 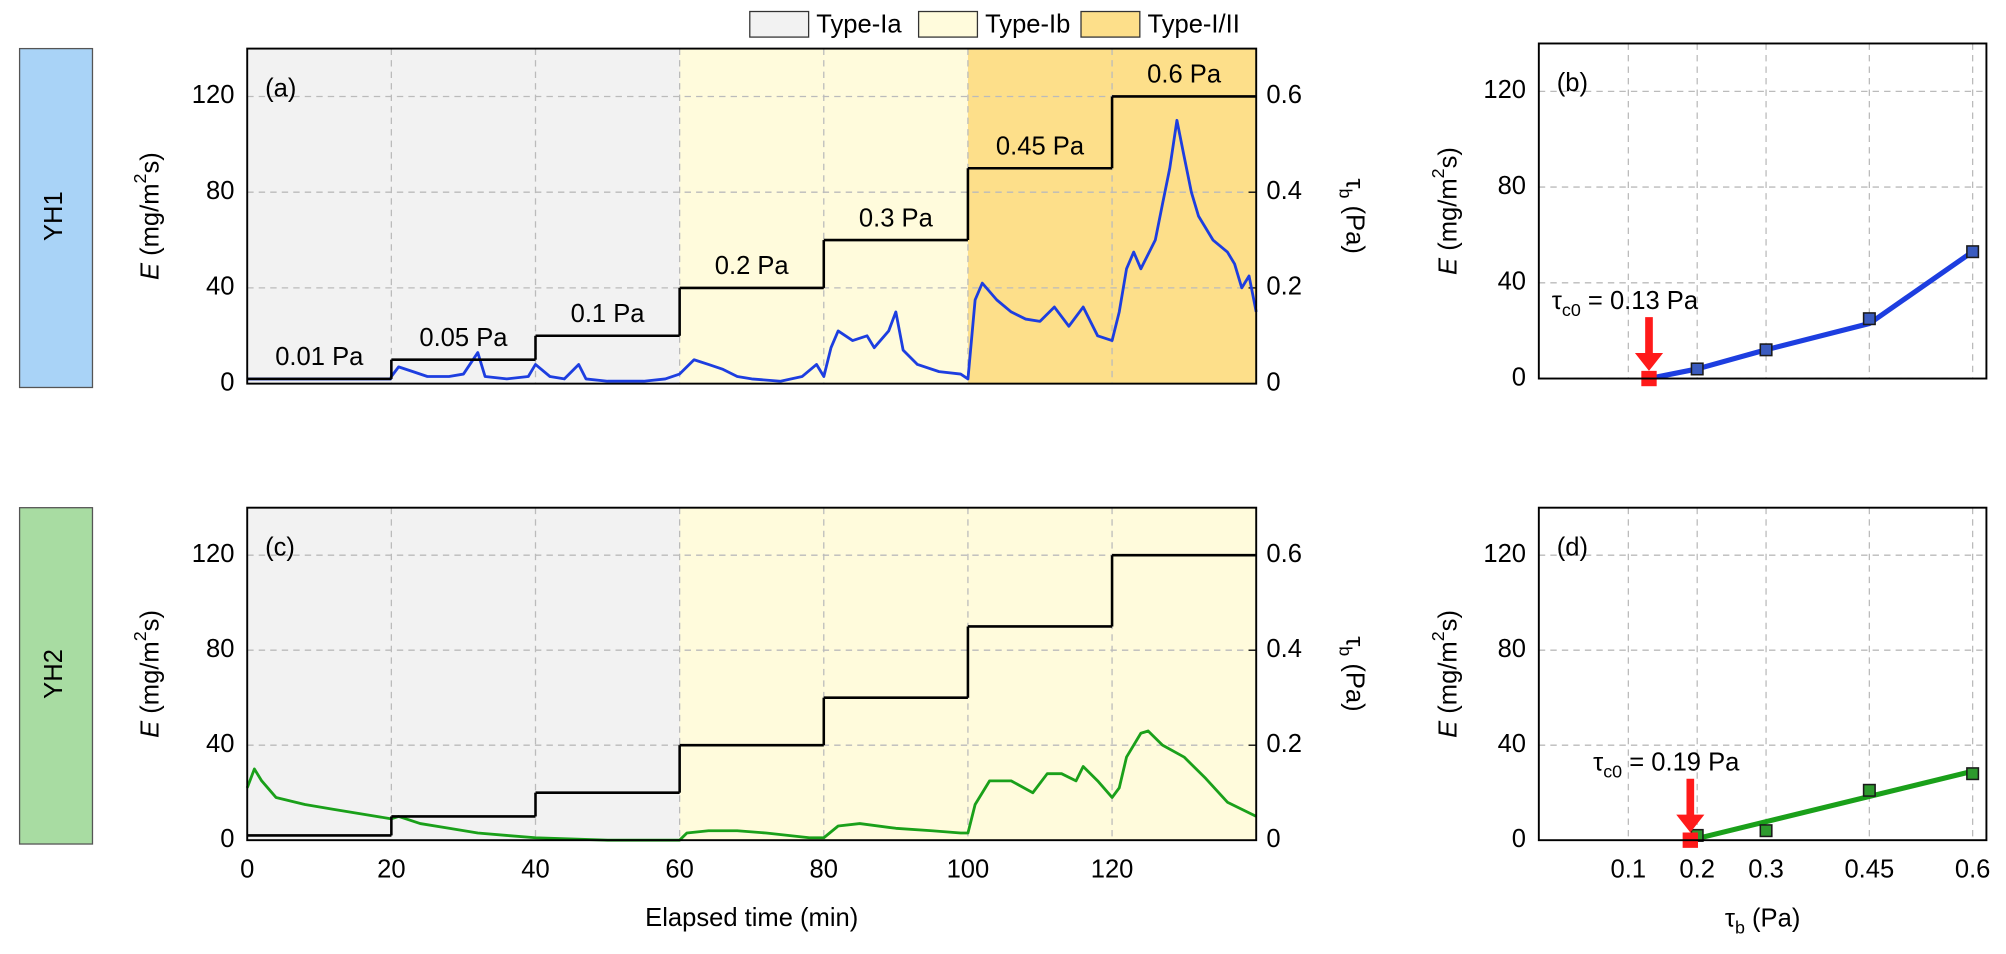 What do you see at coordinates (280, 547) in the screenshot?
I see `panel-label: (c)` at bounding box center [280, 547].